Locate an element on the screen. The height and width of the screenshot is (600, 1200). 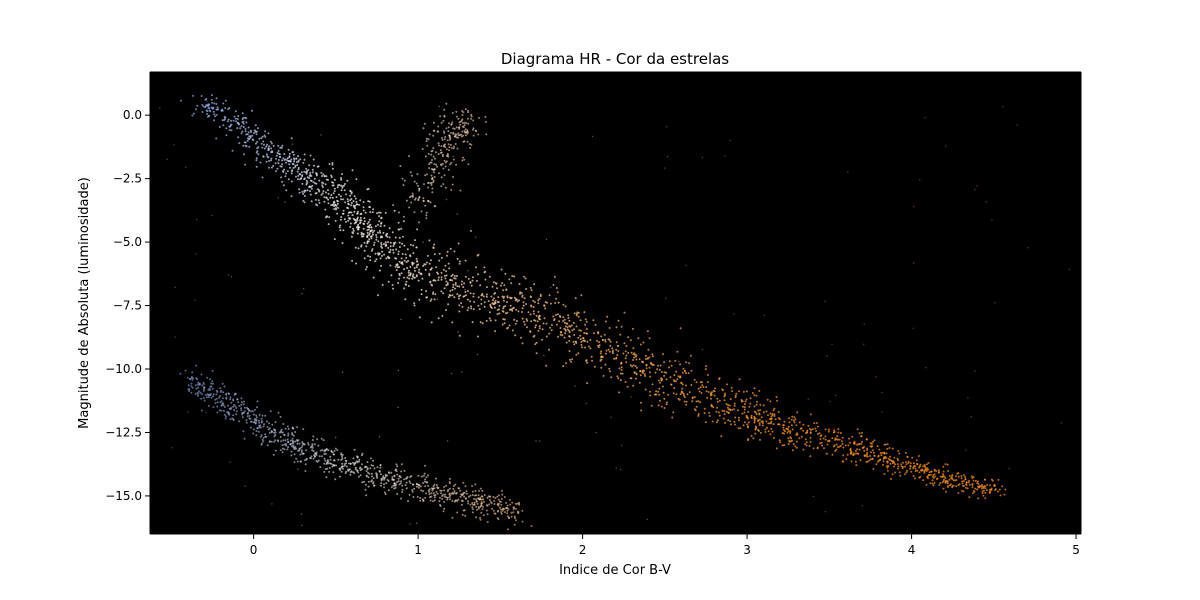
x-axis-label: Indice de Cor B-V is located at coordinates (615, 570).